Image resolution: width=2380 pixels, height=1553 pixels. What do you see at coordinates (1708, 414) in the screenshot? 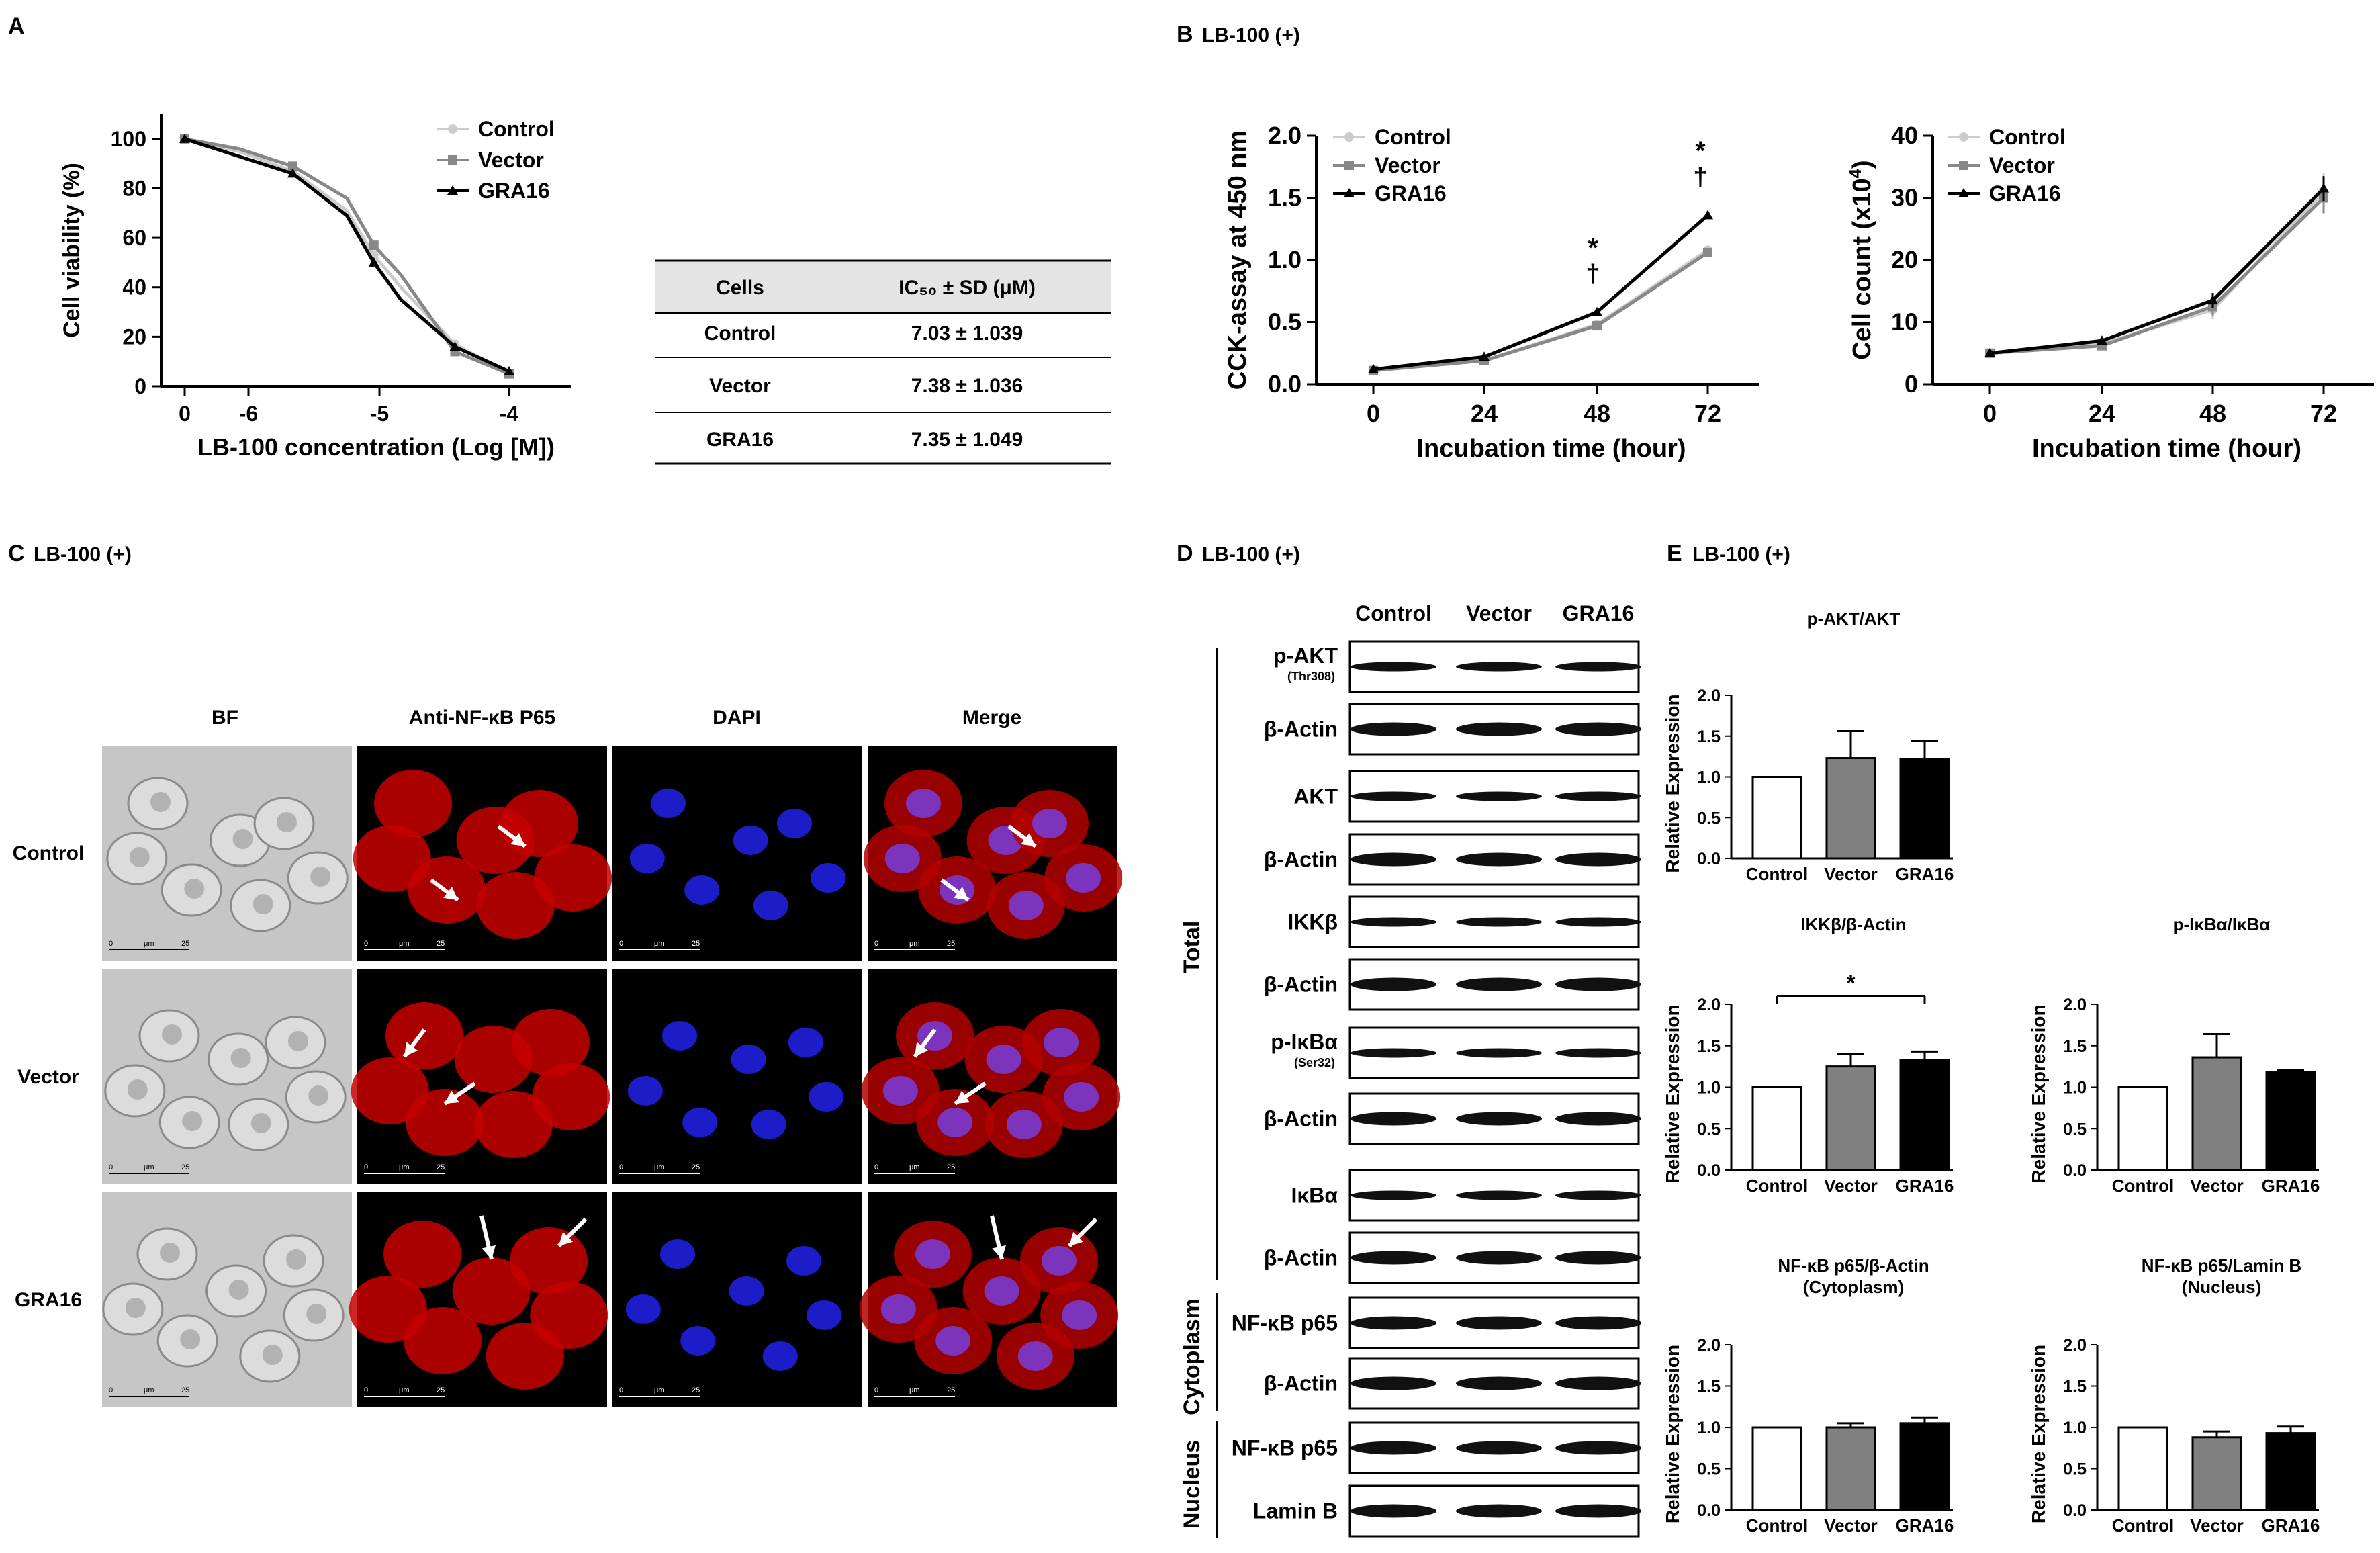
I see `x-tick-label: 72` at bounding box center [1708, 414].